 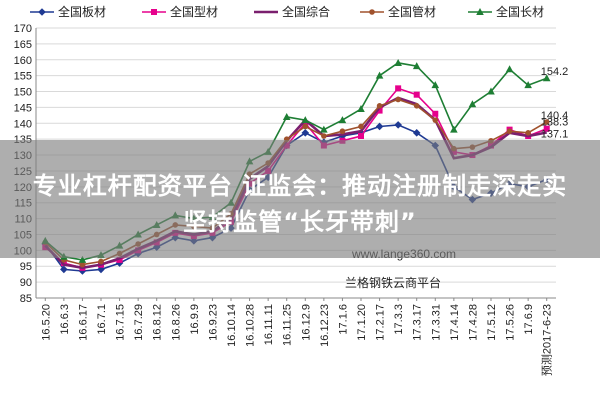 I want to click on chart-legend: 全国板材 全国型材 全国综合 全国管材 全国长材, so click(x=287, y=11).